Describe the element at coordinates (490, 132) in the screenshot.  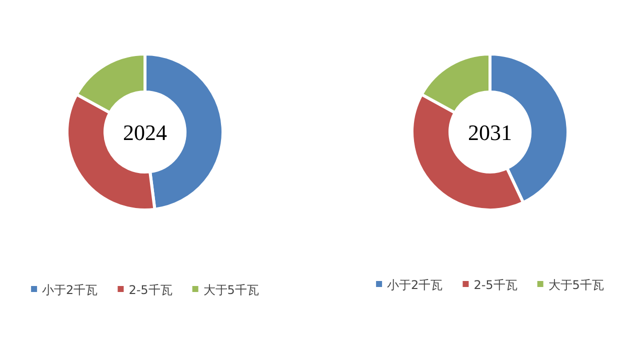
I see `text: 2031` at that location.